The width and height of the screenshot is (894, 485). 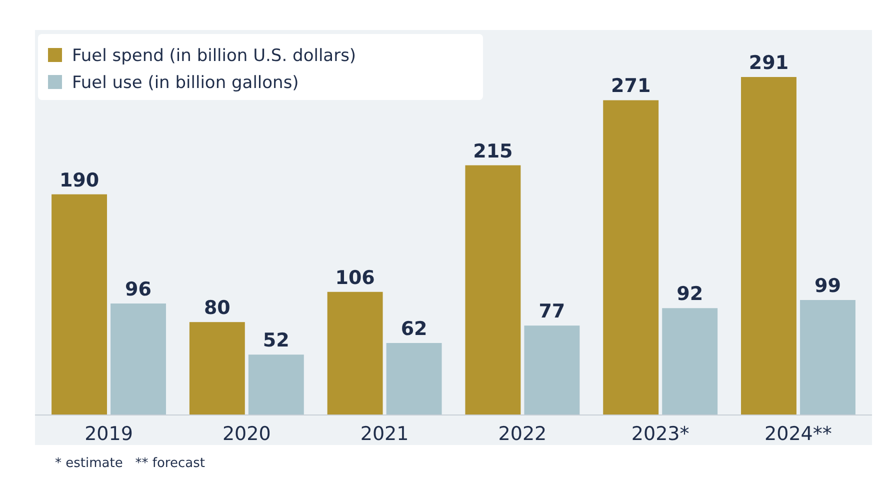 What do you see at coordinates (690, 294) in the screenshot?
I see `data-label: 92` at bounding box center [690, 294].